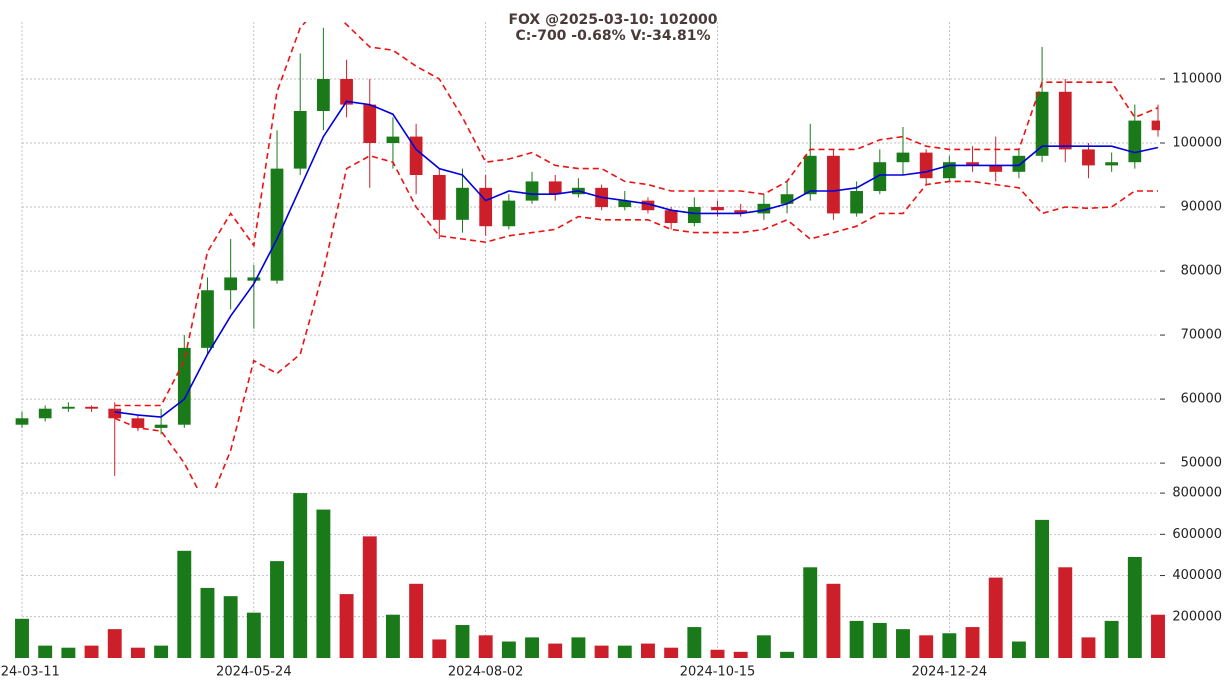 The height and width of the screenshot is (690, 1226). What do you see at coordinates (1201, 463) in the screenshot?
I see `y-tick-label: 50000` at bounding box center [1201, 463].